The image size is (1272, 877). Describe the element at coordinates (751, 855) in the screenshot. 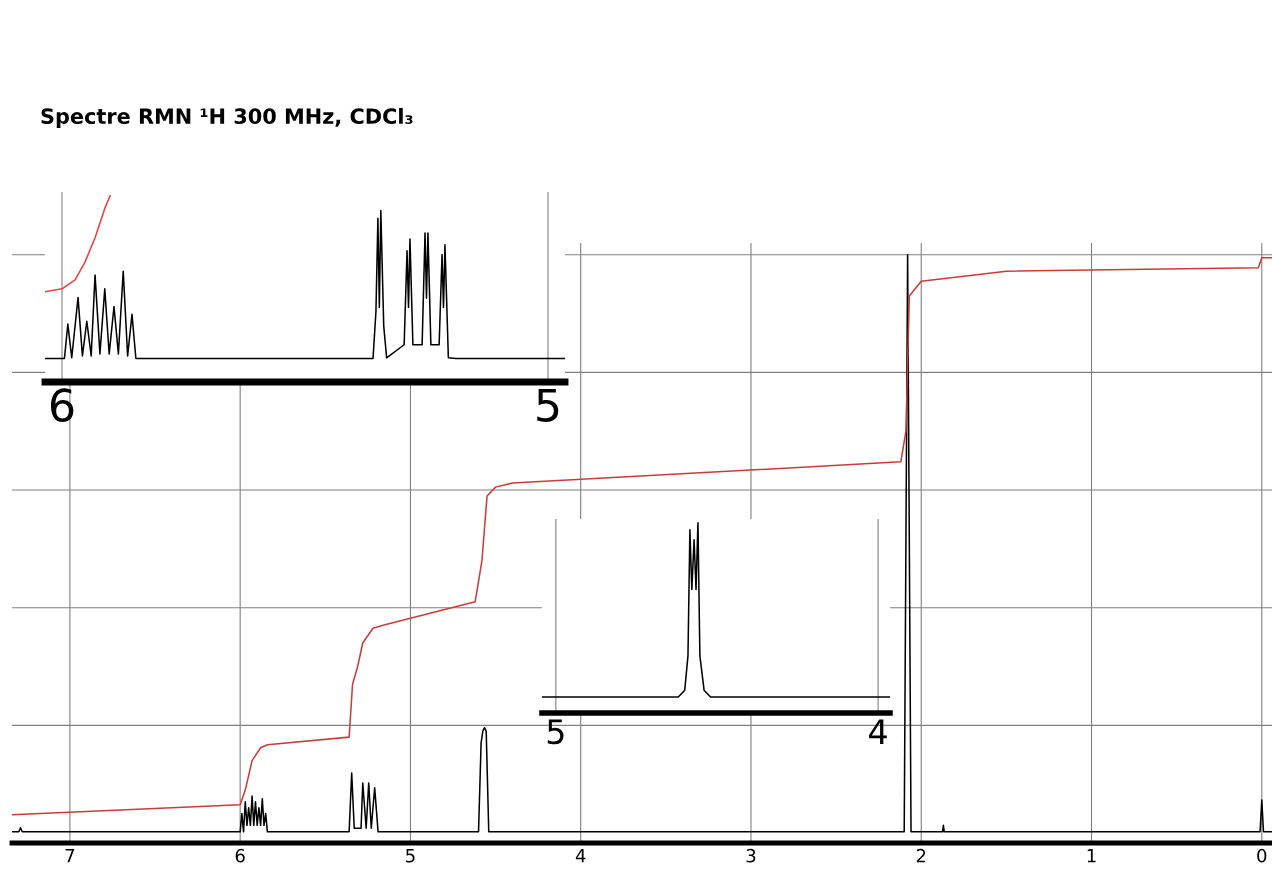

I see `x-tick-label: 3` at that location.